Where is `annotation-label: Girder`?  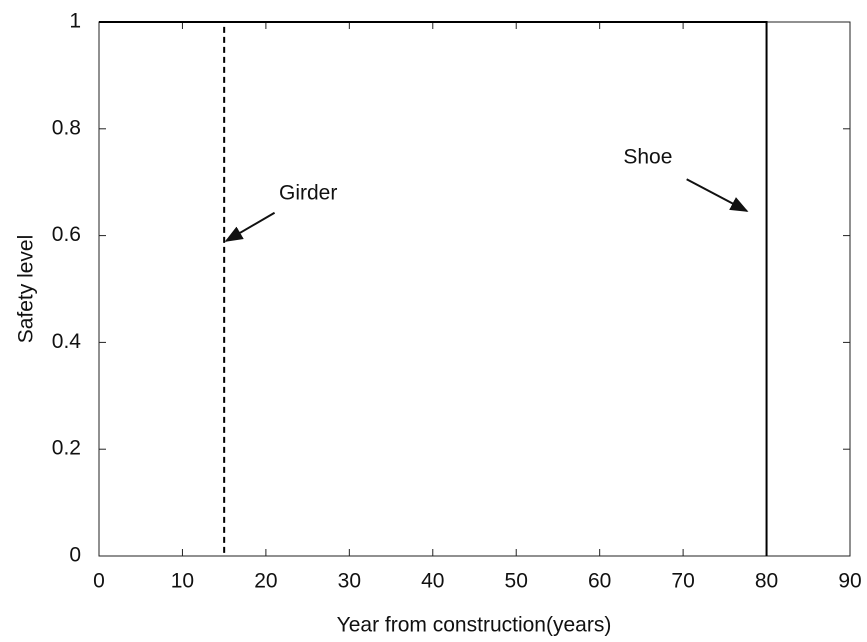 annotation-label: Girder is located at coordinates (308, 192).